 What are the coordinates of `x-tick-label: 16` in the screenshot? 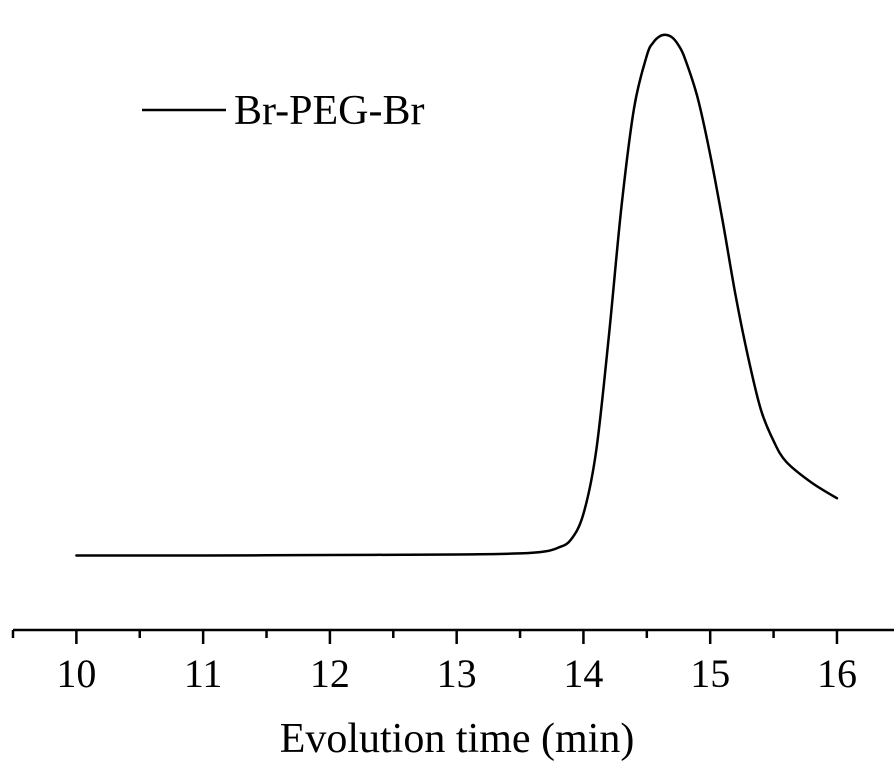 It's located at (837, 673).